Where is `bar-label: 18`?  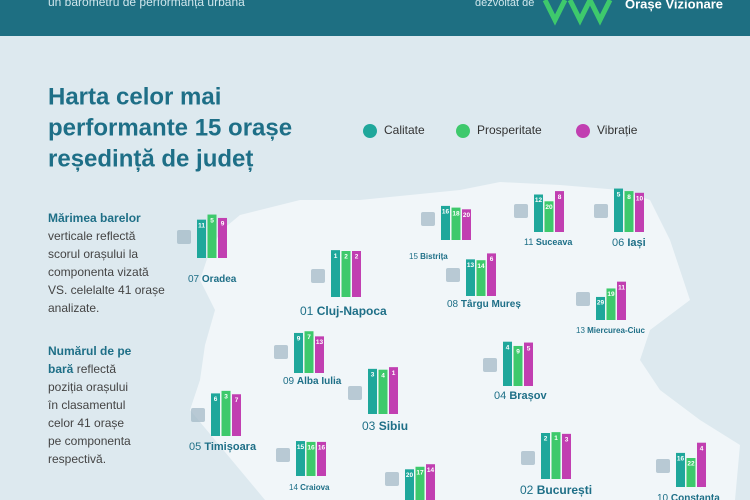 bar-label: 18 is located at coordinates (456, 213).